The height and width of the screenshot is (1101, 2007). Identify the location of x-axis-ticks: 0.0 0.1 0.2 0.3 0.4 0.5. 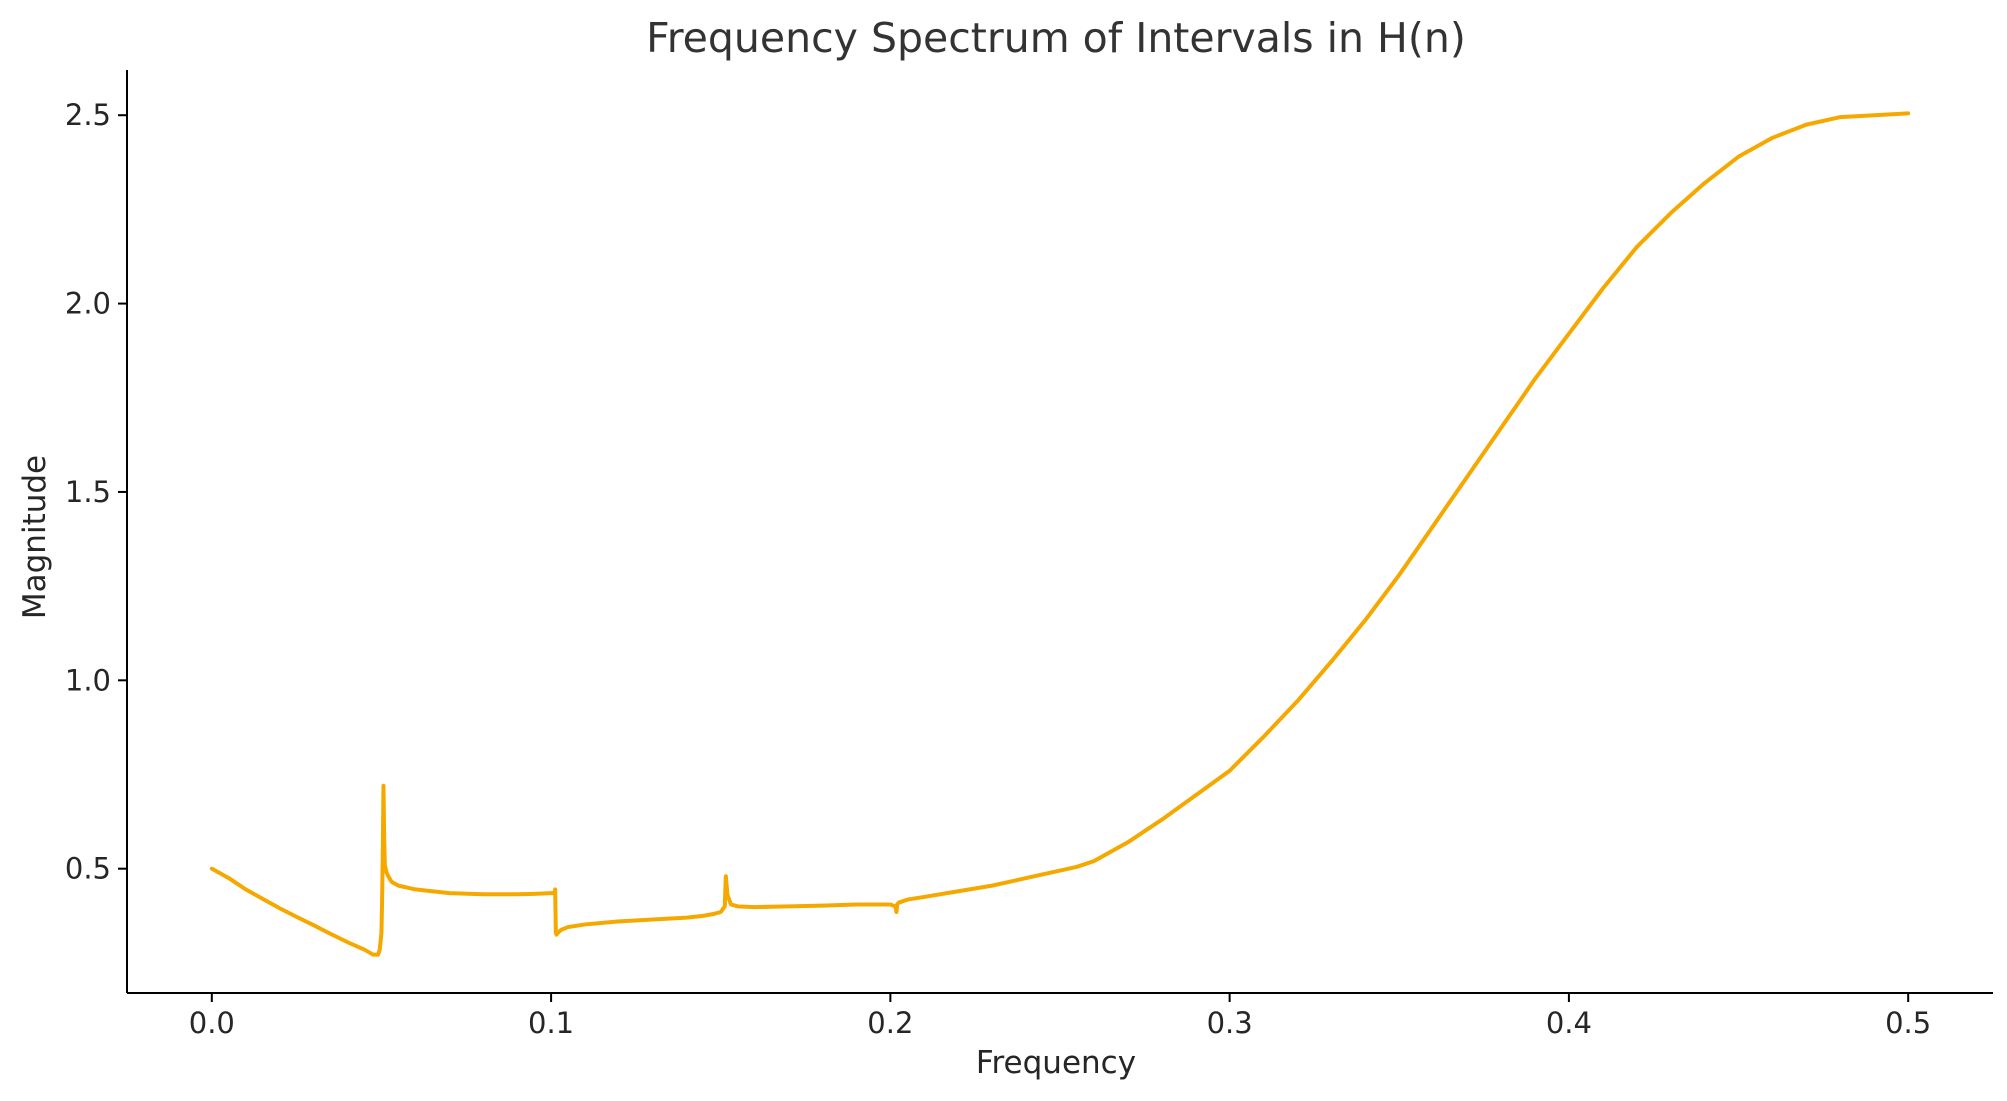
(1060, 1016).